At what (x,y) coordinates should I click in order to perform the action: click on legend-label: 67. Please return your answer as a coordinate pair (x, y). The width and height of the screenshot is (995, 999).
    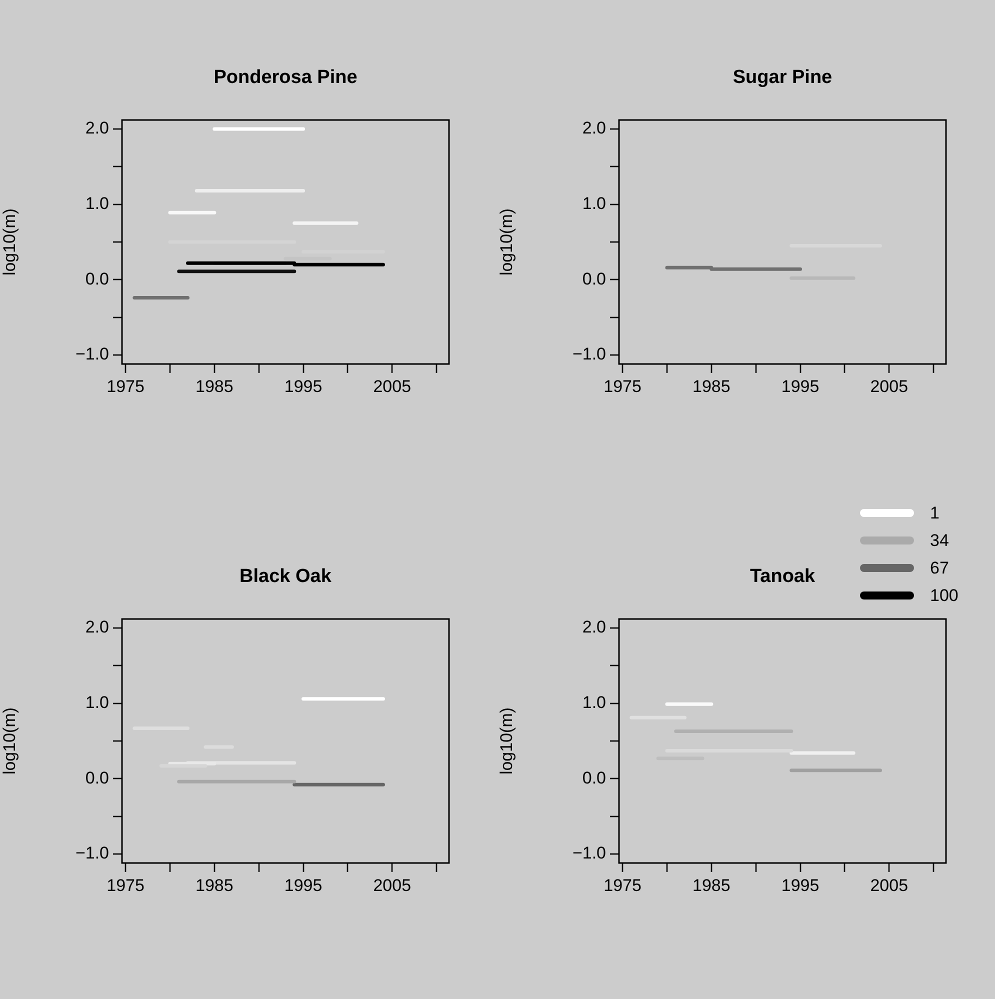
    Looking at the image, I should click on (939, 568).